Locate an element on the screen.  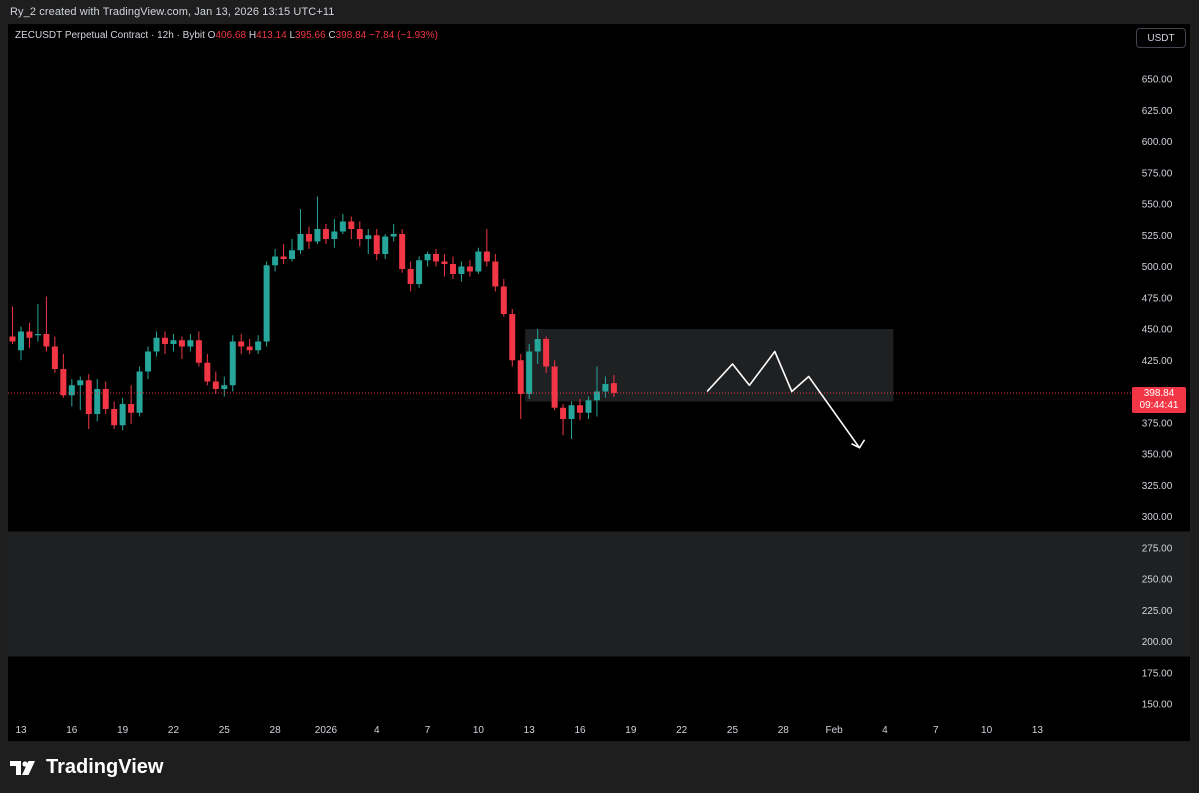
y-tick-label: 250.00 is located at coordinates (1157, 580).